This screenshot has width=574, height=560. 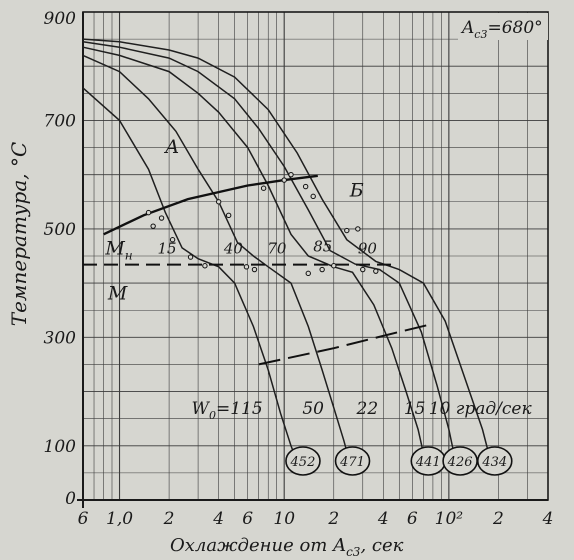 I want to click on y-tick-label: 100, so click(x=60, y=447).